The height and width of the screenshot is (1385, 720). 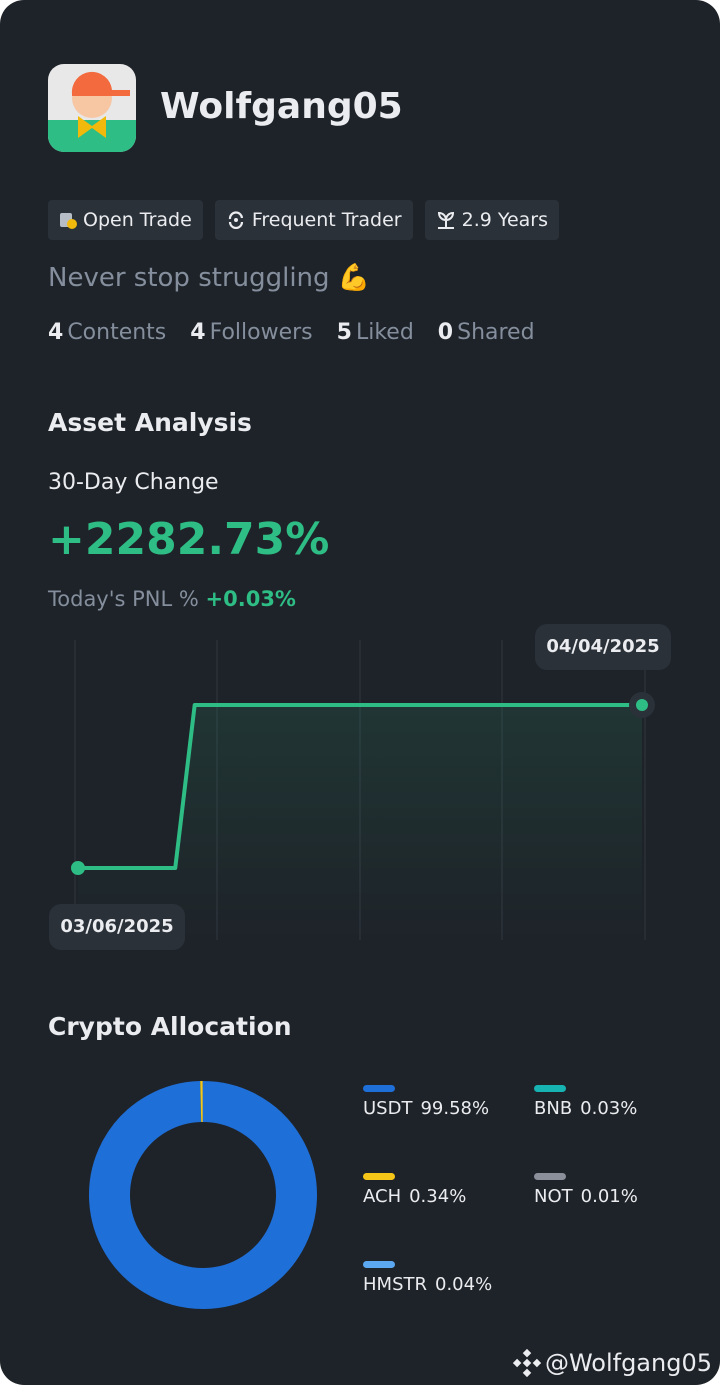 I want to click on legend-value: 0.01%, so click(x=609, y=1196).